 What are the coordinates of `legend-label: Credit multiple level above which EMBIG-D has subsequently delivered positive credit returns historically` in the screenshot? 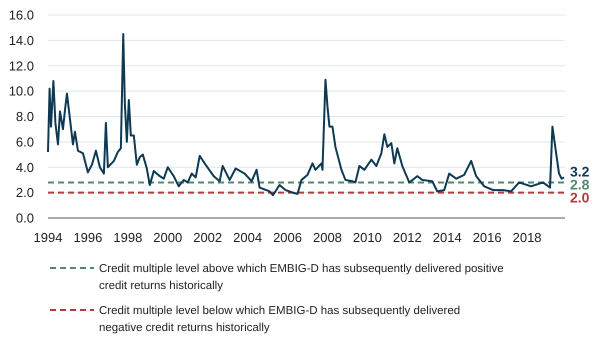 It's located at (301, 277).